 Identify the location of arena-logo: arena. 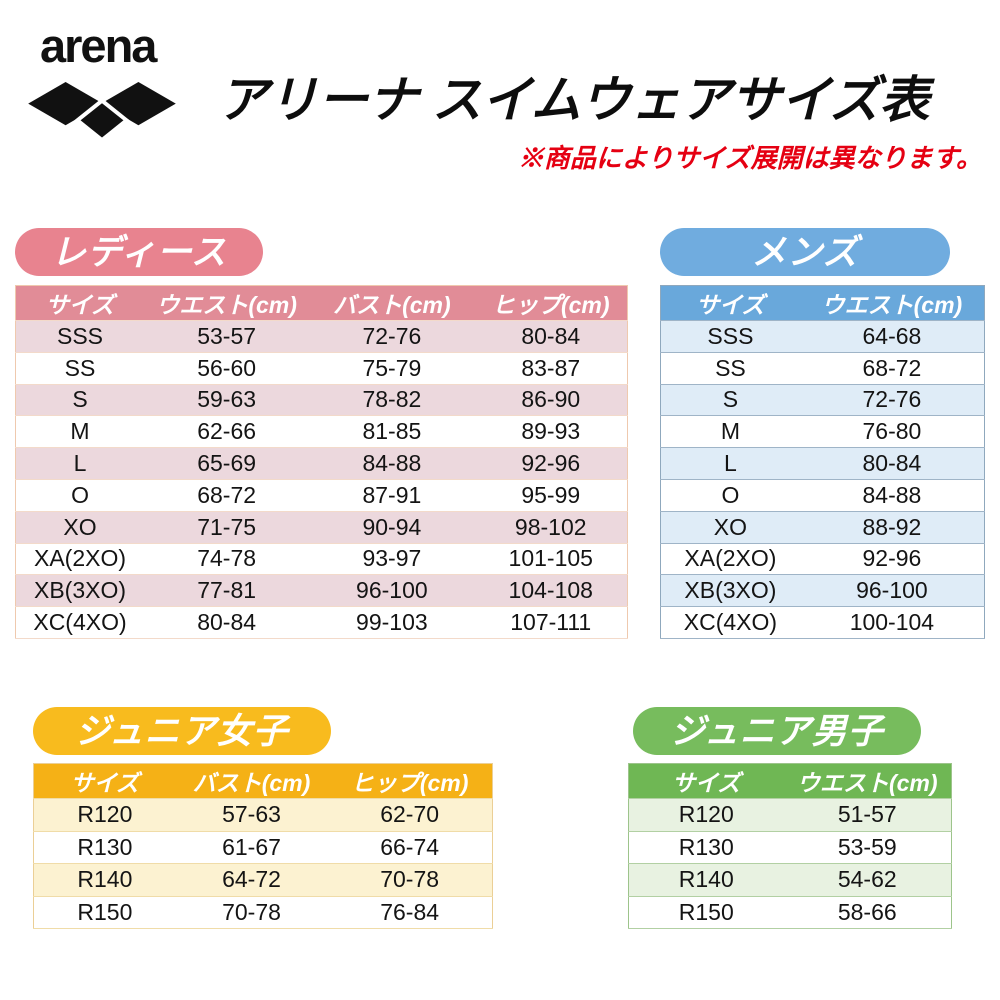
(104, 81).